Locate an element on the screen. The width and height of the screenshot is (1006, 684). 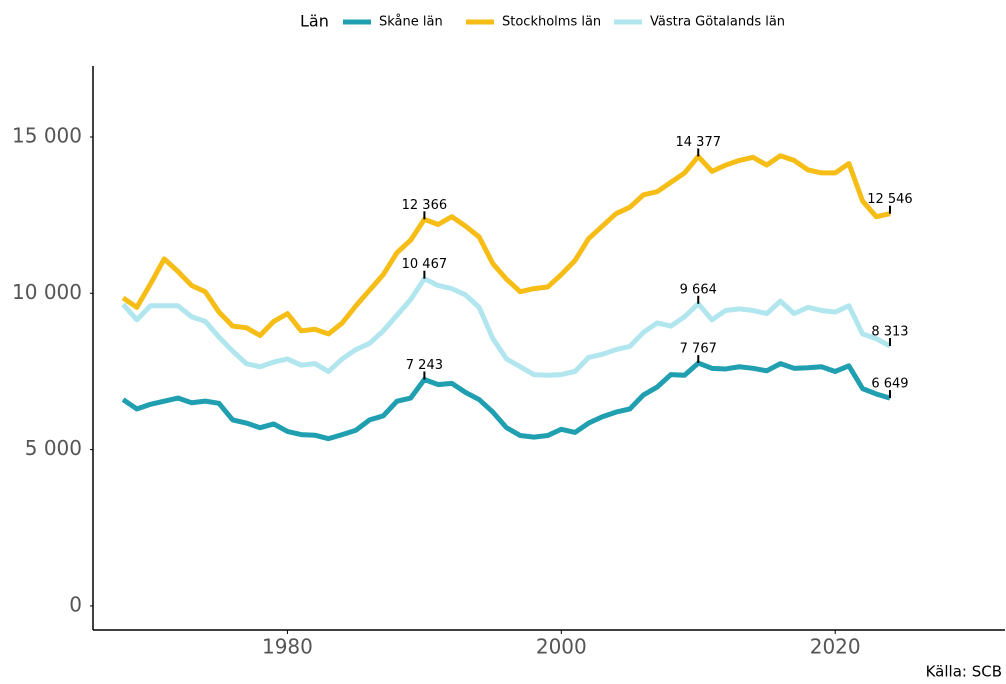
y-tick-label: 0 is located at coordinates (75, 604).